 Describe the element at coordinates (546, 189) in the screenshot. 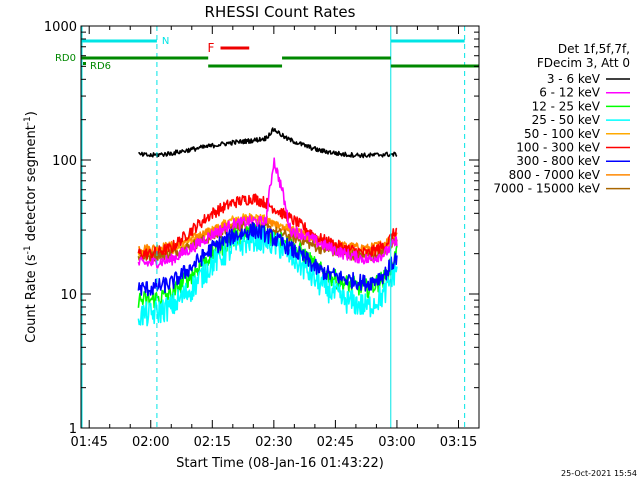

I see `legend-entry-label: 7000 - 15000 keV` at that location.